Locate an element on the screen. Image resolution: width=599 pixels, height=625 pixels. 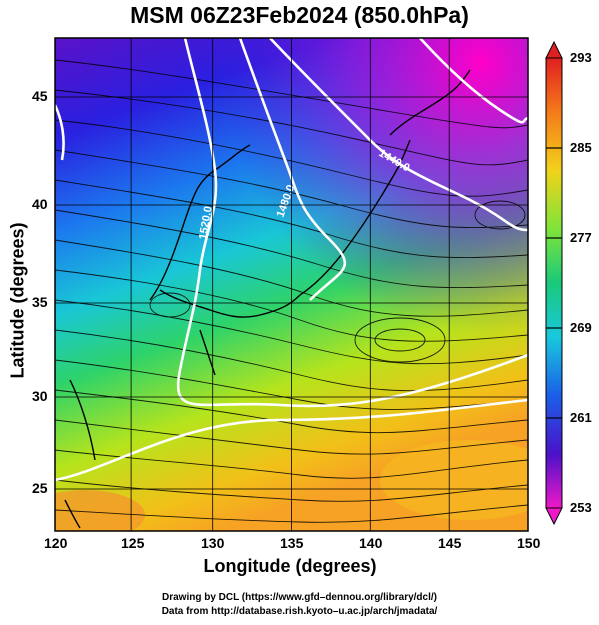
colorbar-label-261: 261 is located at coordinates (581, 417).